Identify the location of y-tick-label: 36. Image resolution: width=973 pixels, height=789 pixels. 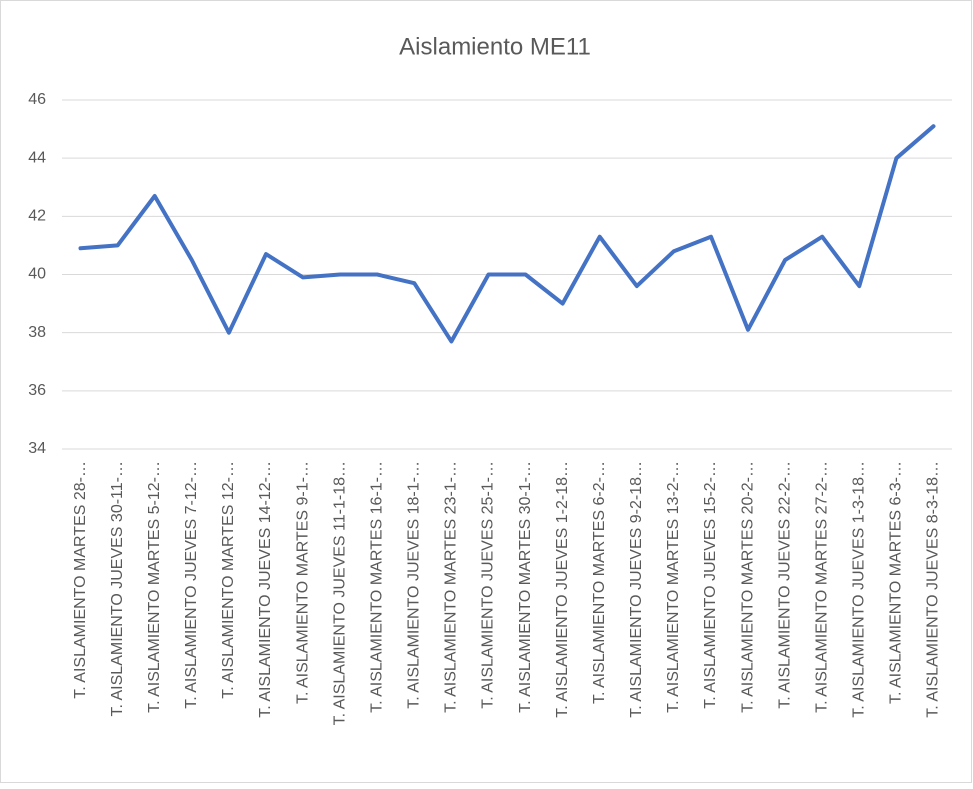
(37, 390).